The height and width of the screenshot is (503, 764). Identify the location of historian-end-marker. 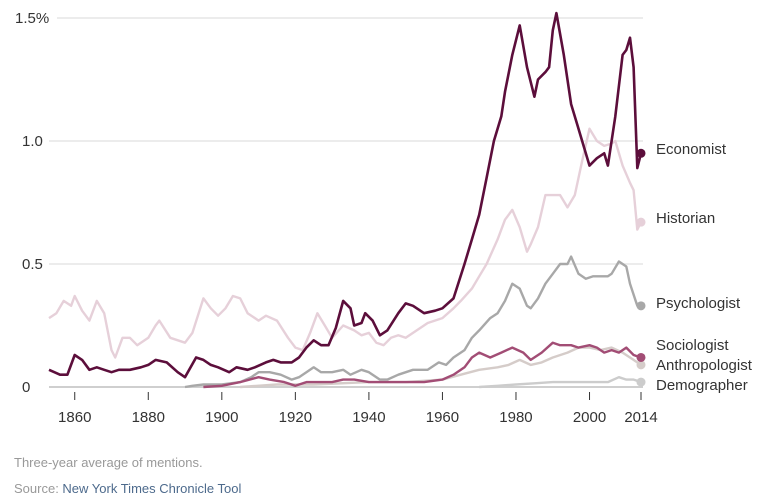
(641, 222).